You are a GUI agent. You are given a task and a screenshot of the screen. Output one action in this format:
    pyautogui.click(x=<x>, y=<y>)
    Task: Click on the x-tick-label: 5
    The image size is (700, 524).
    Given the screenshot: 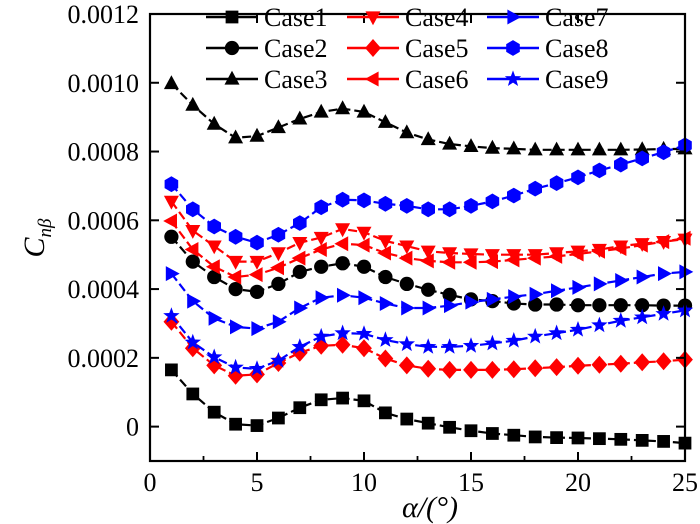 What is the action you would take?
    pyautogui.click(x=257, y=482)
    